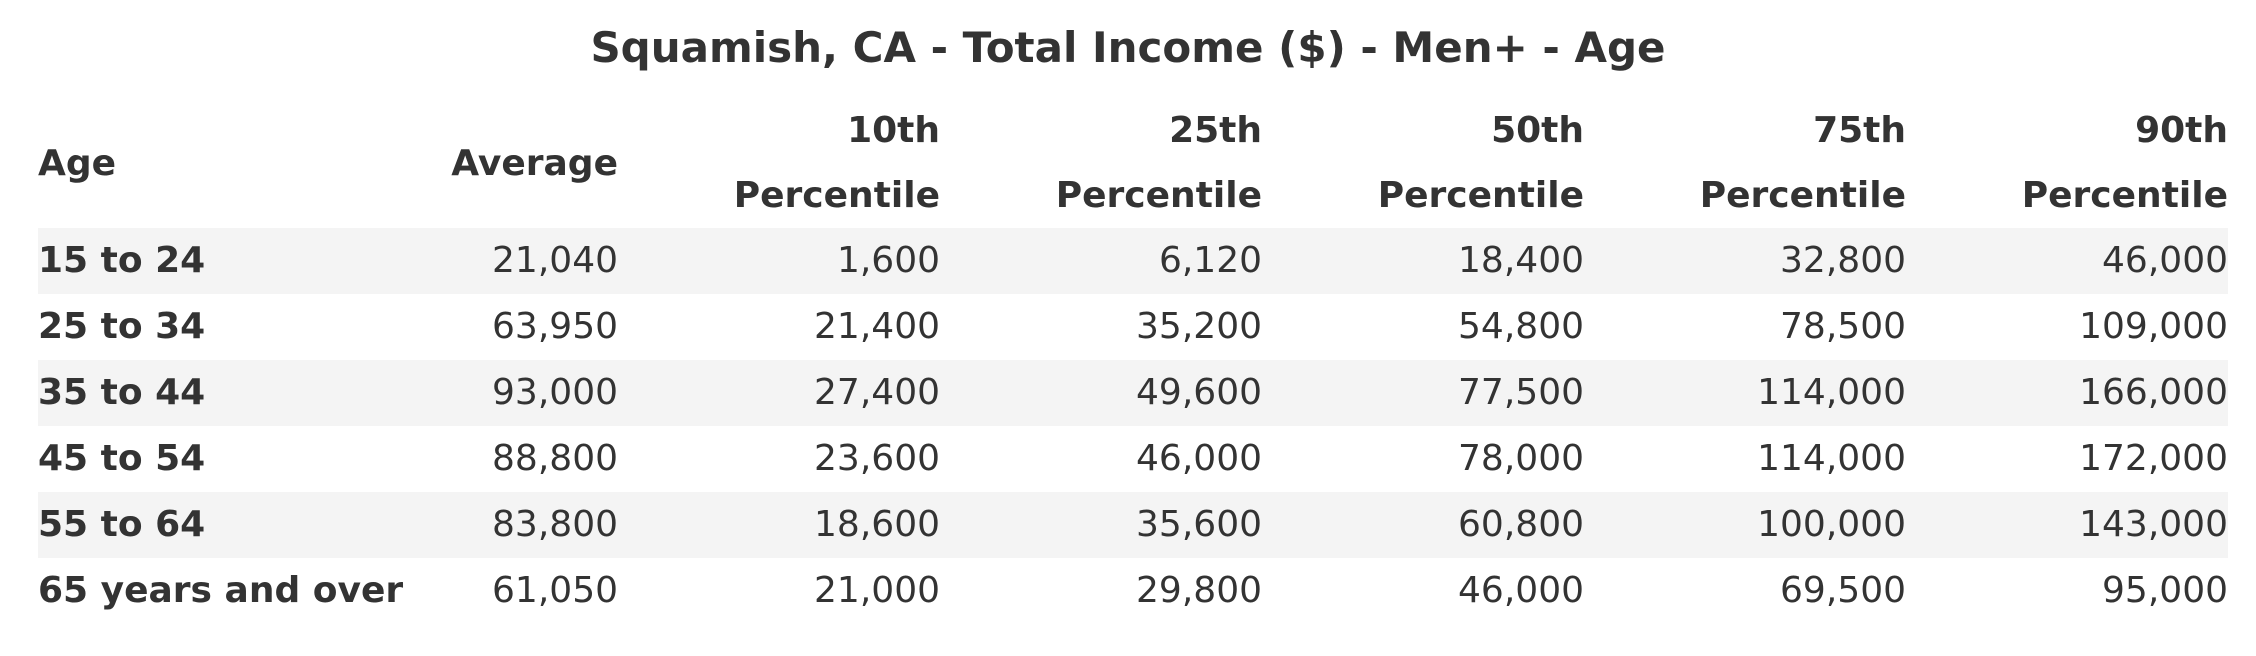  What do you see at coordinates (221, 590) in the screenshot?
I see `age-group-cell: 65 years and over` at bounding box center [221, 590].